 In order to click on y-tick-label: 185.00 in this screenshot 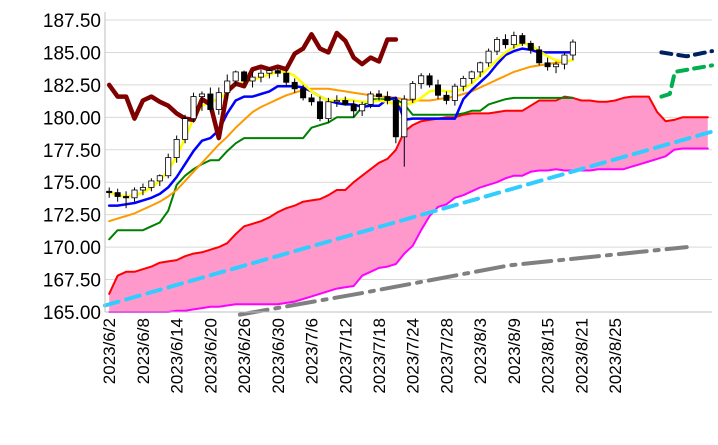, I will do `click(72, 53)`.